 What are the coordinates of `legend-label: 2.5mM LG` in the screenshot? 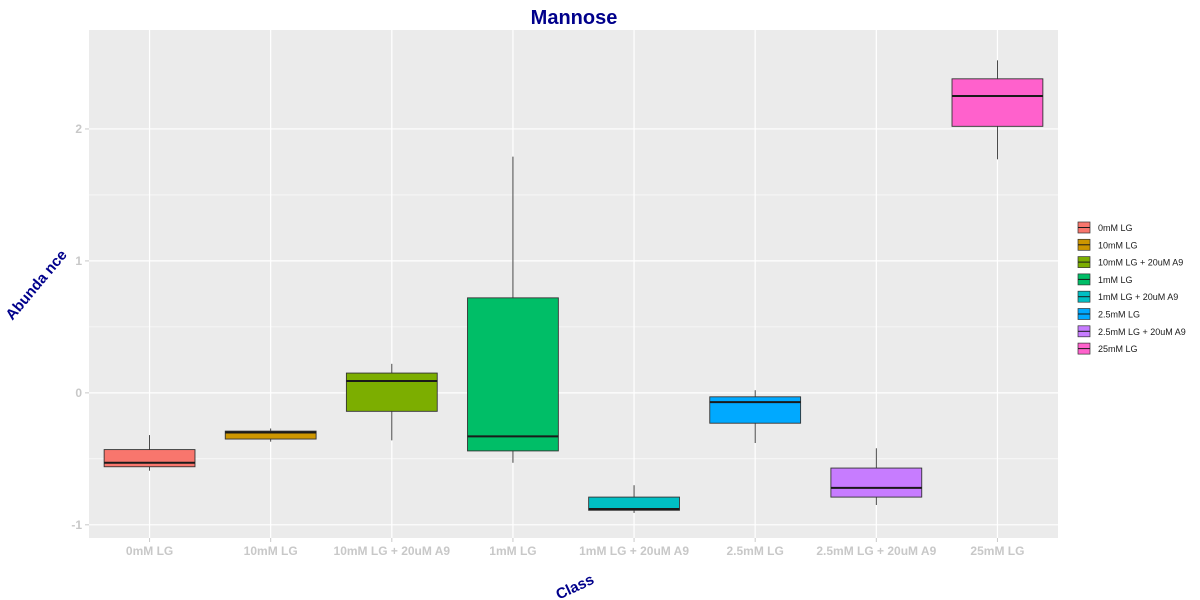 It's located at (1119, 315).